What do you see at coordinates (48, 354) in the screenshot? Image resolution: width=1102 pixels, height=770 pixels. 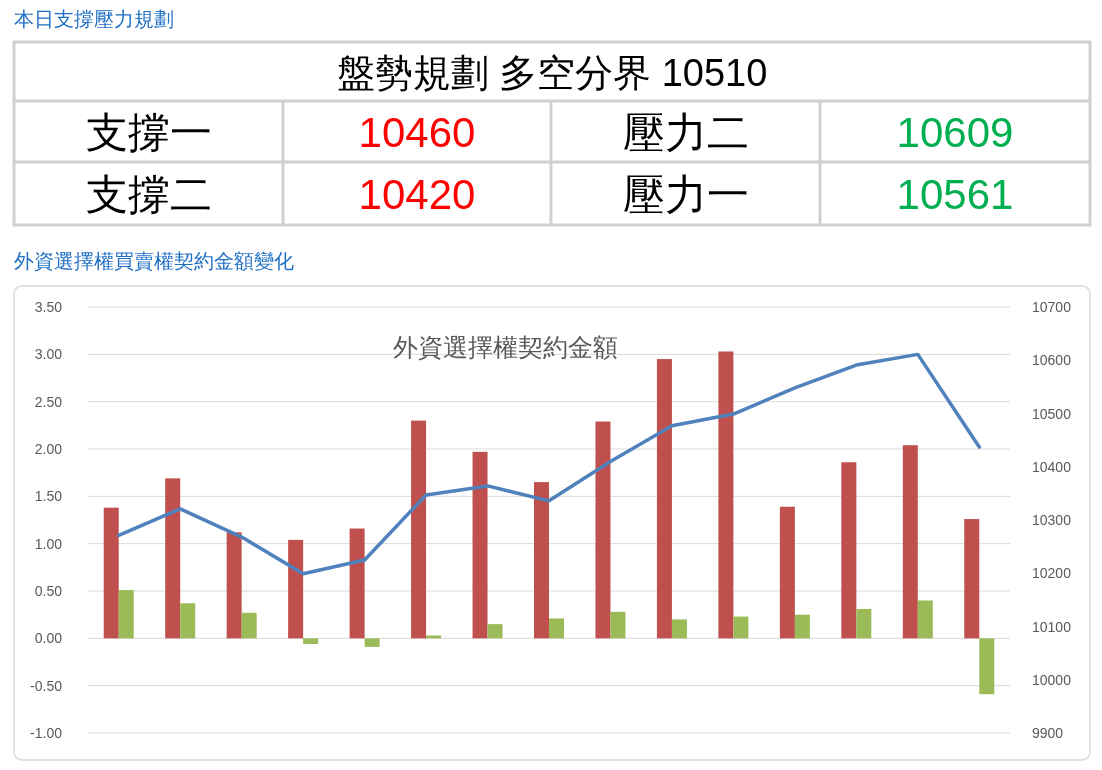 I see `y-tick-label: 3.00` at bounding box center [48, 354].